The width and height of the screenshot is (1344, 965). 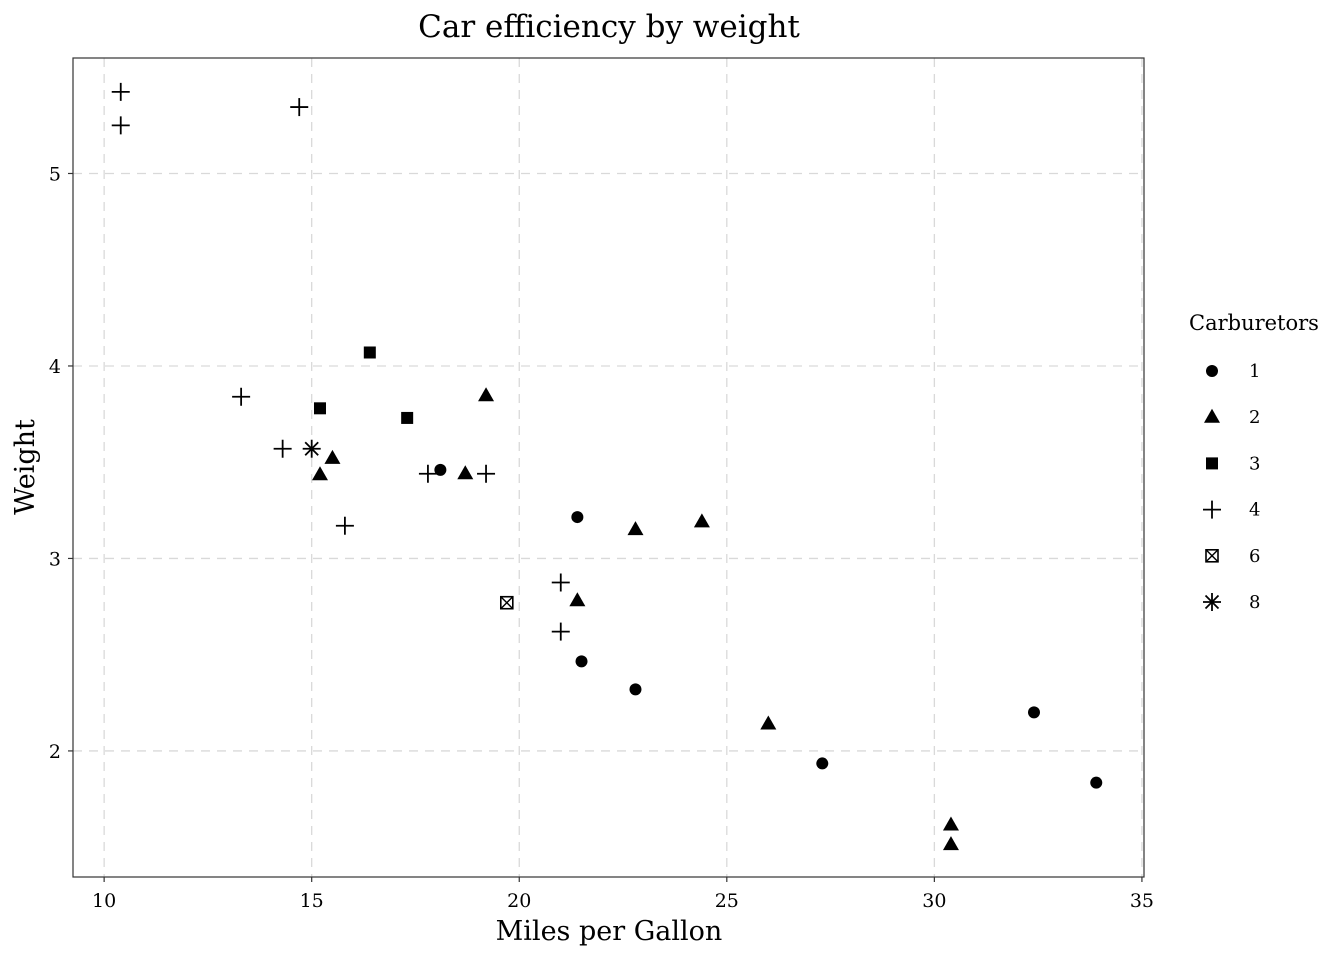 I want to click on y-tick-label: 5, so click(x=55, y=174).